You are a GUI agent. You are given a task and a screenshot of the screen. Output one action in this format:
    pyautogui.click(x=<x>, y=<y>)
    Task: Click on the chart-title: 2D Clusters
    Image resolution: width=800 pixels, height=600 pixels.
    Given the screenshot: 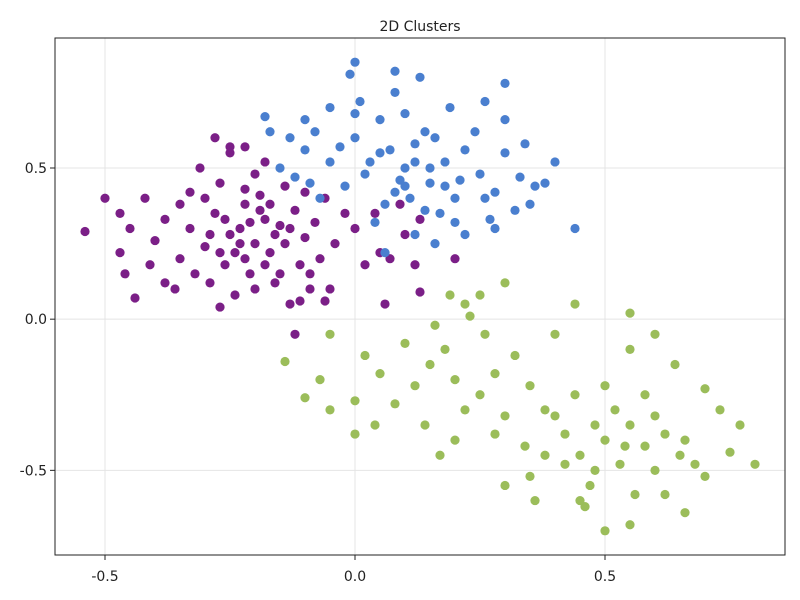 What is the action you would take?
    pyautogui.click(x=419, y=27)
    